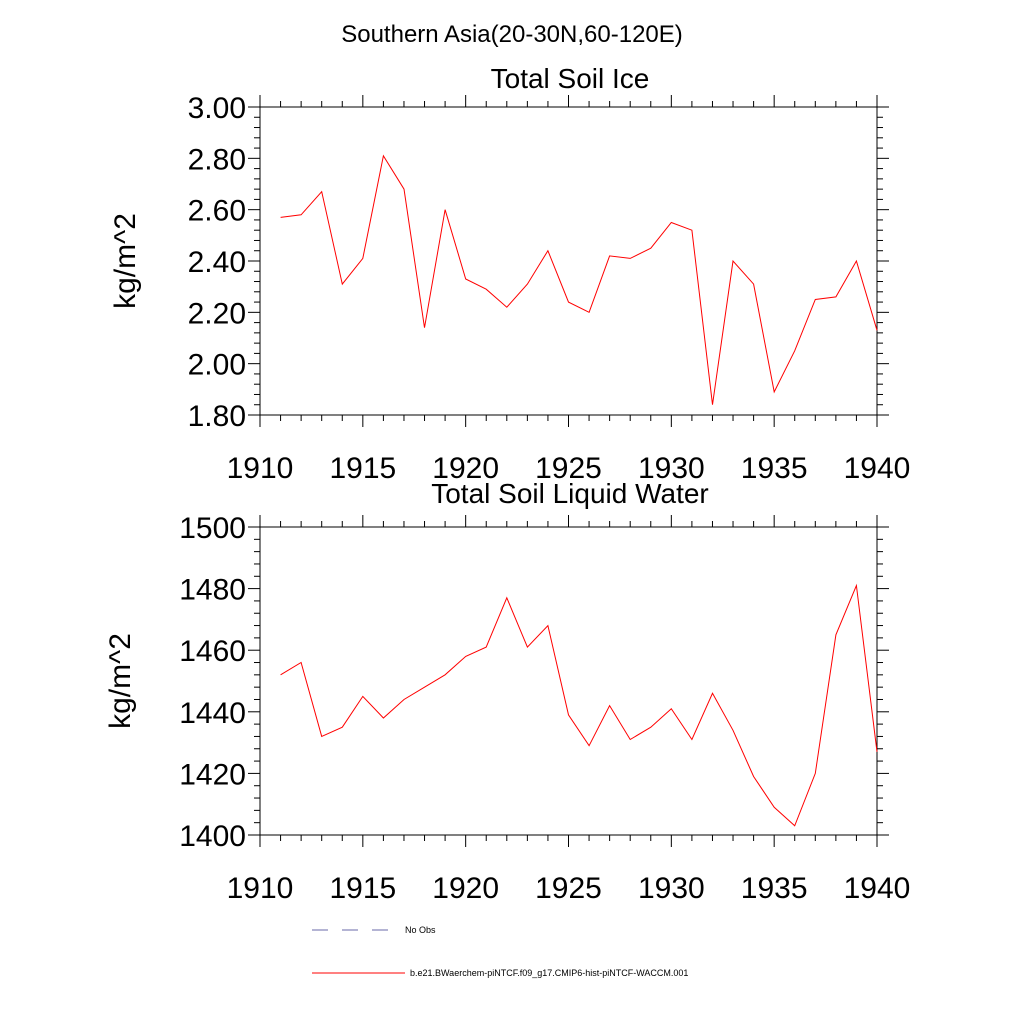 The height and width of the screenshot is (1024, 1024). What do you see at coordinates (512, 34) in the screenshot?
I see `figure-title: Southern Asia(20-30N,60-120E)` at bounding box center [512, 34].